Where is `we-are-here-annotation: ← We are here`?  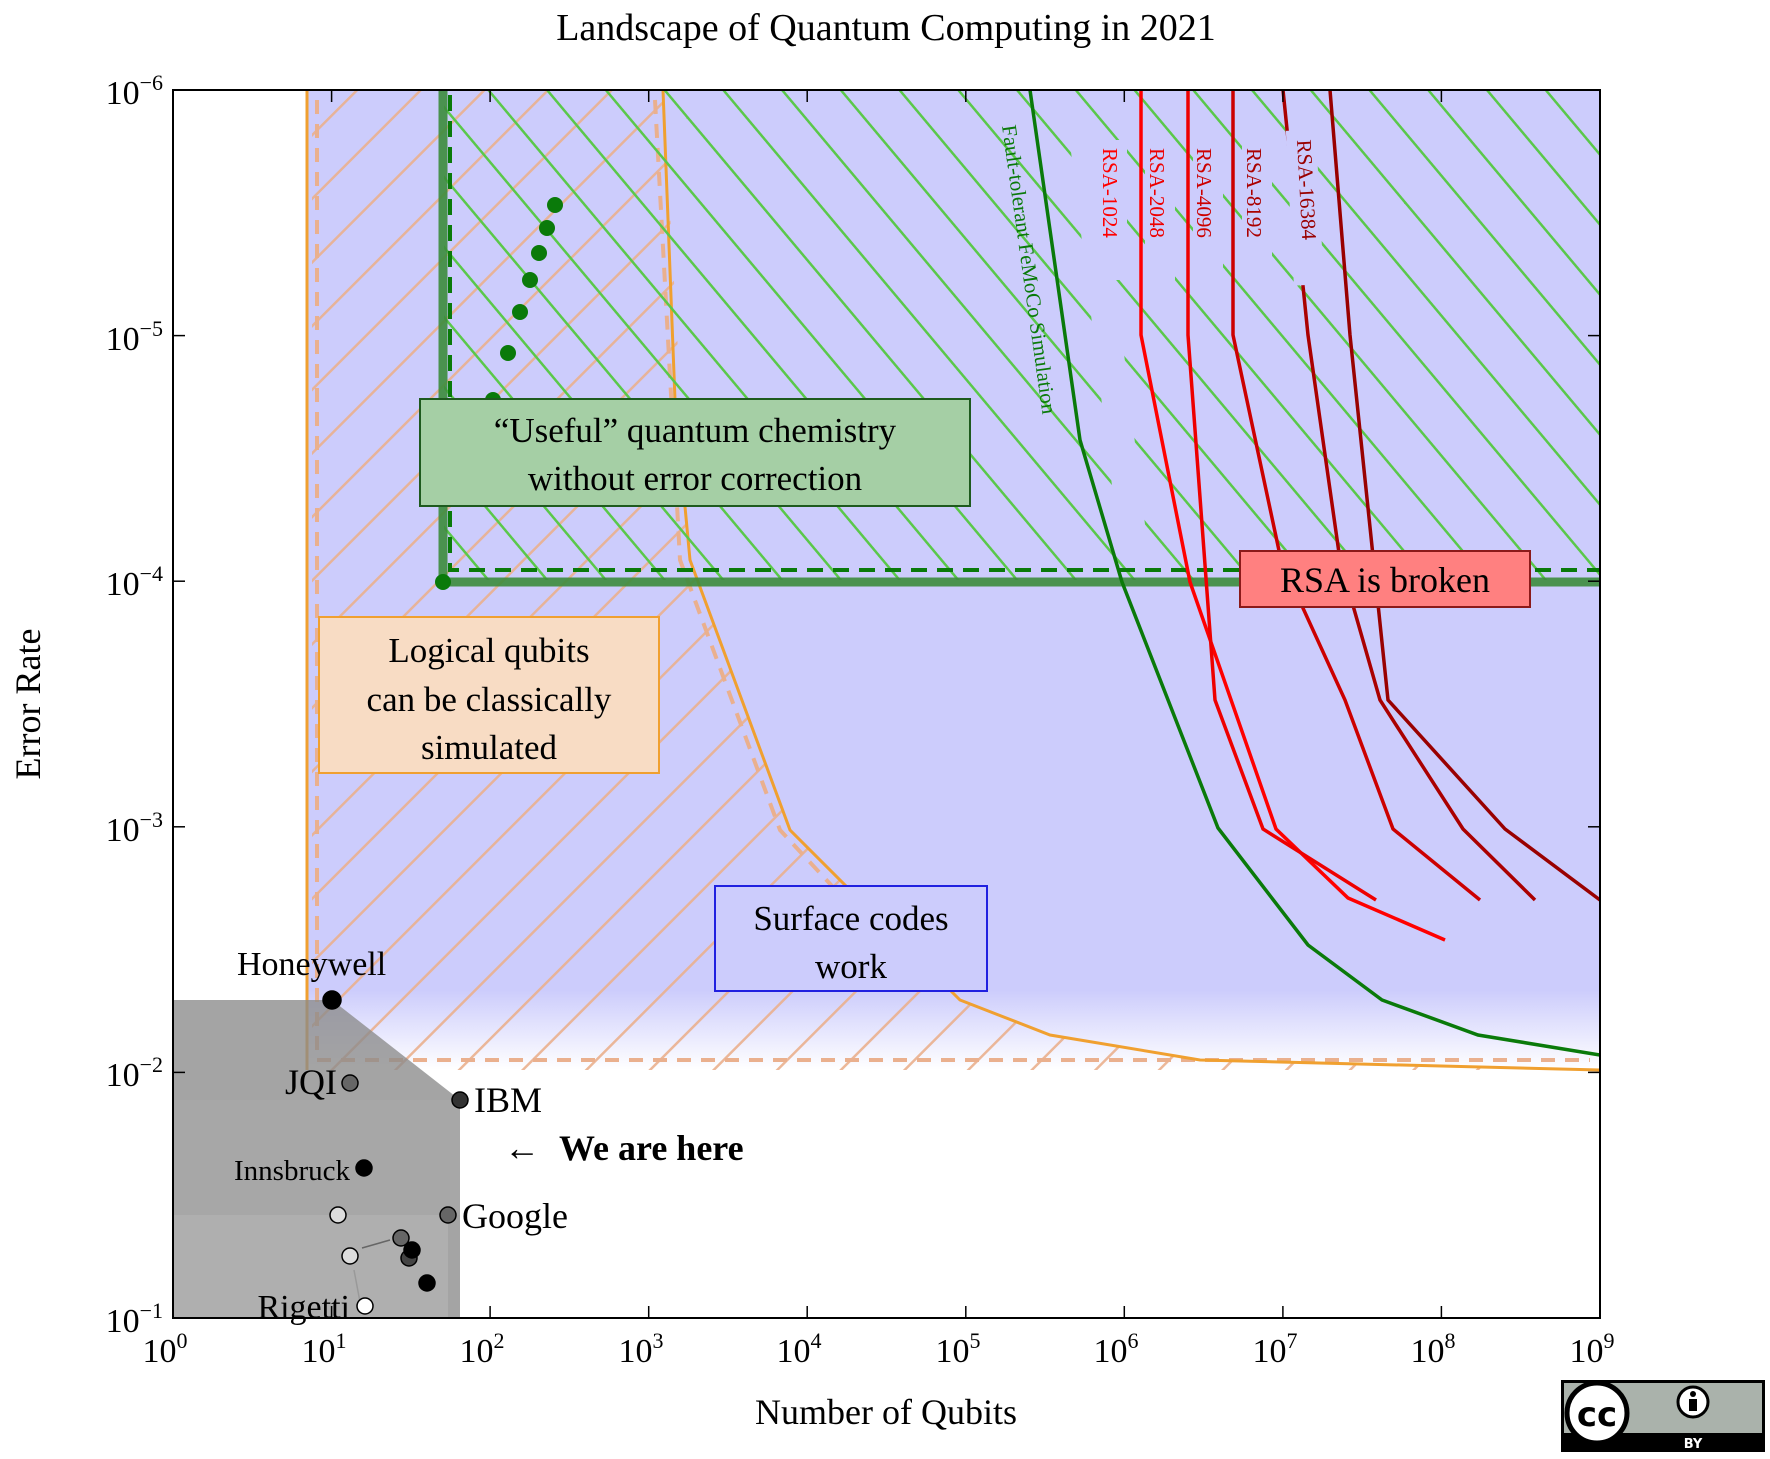 we-are-here-annotation: ← We are here is located at coordinates (624, 1148).